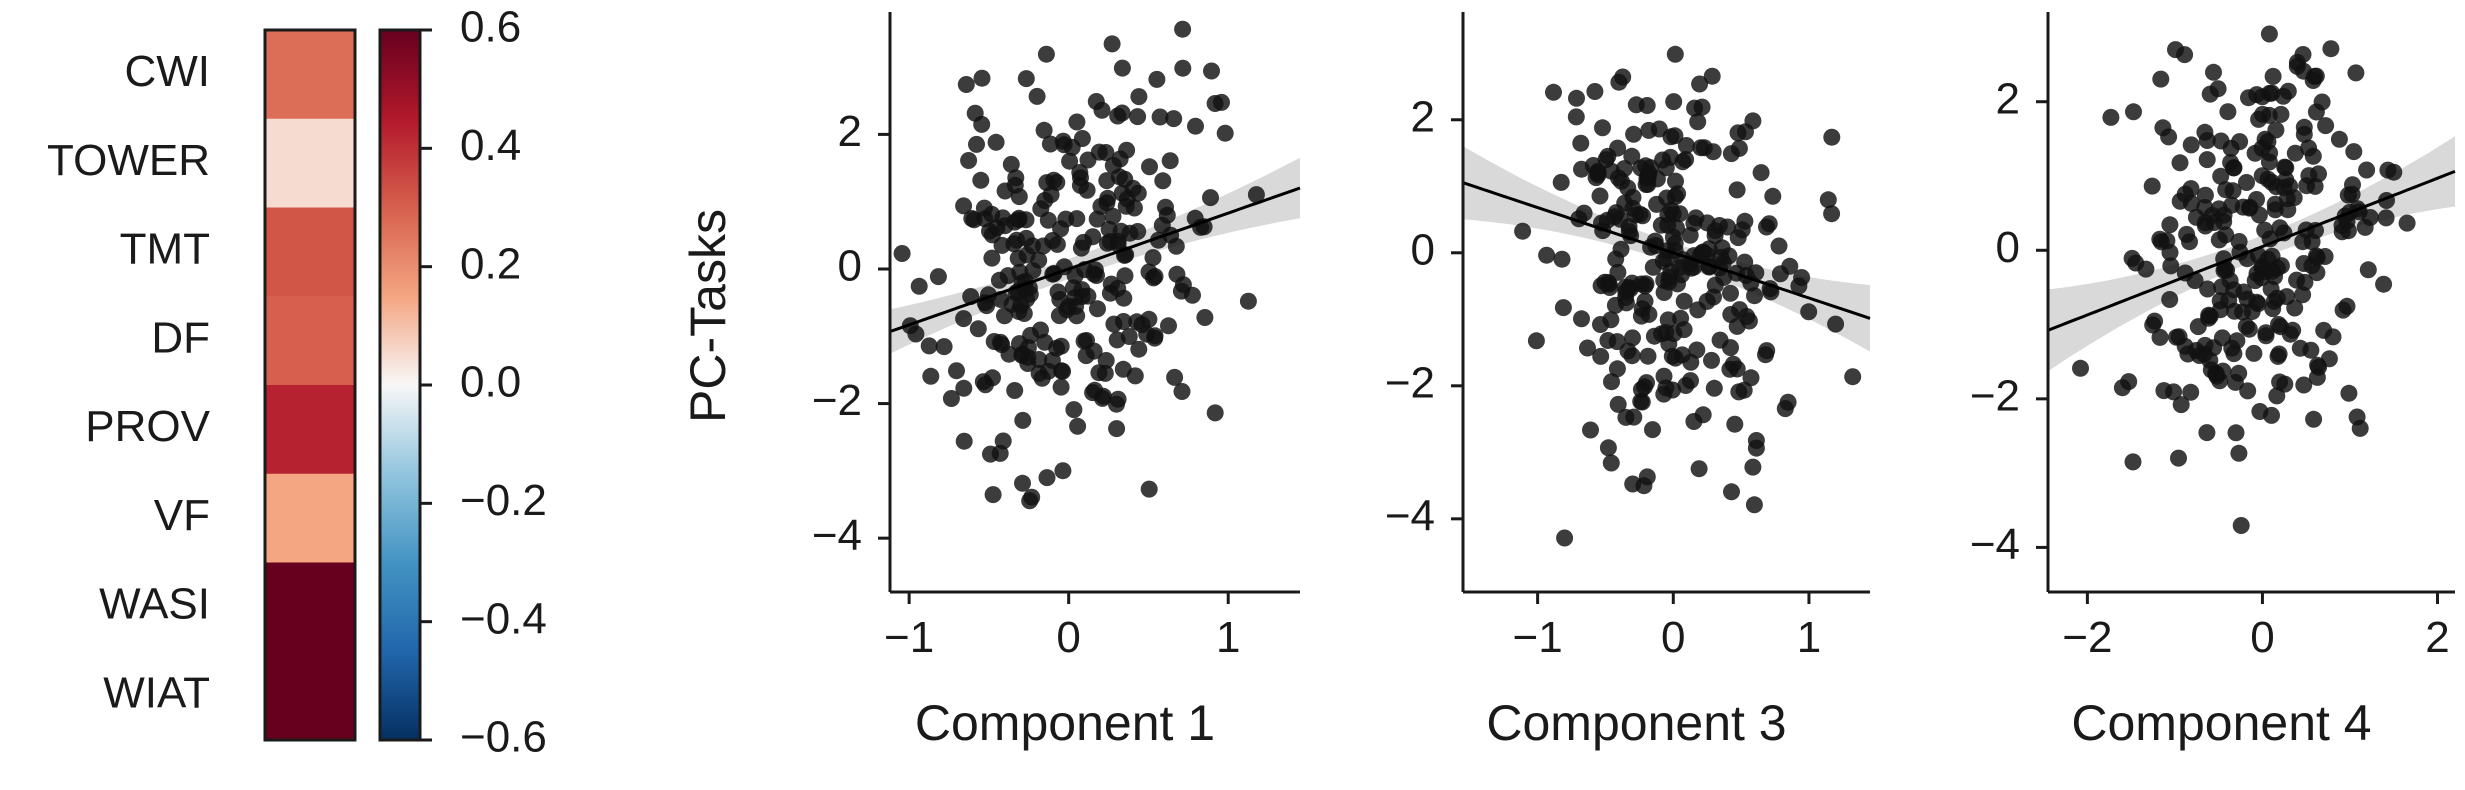 The image size is (2465, 790). I want to click on y-tick-label: 2, so click(1423, 116).